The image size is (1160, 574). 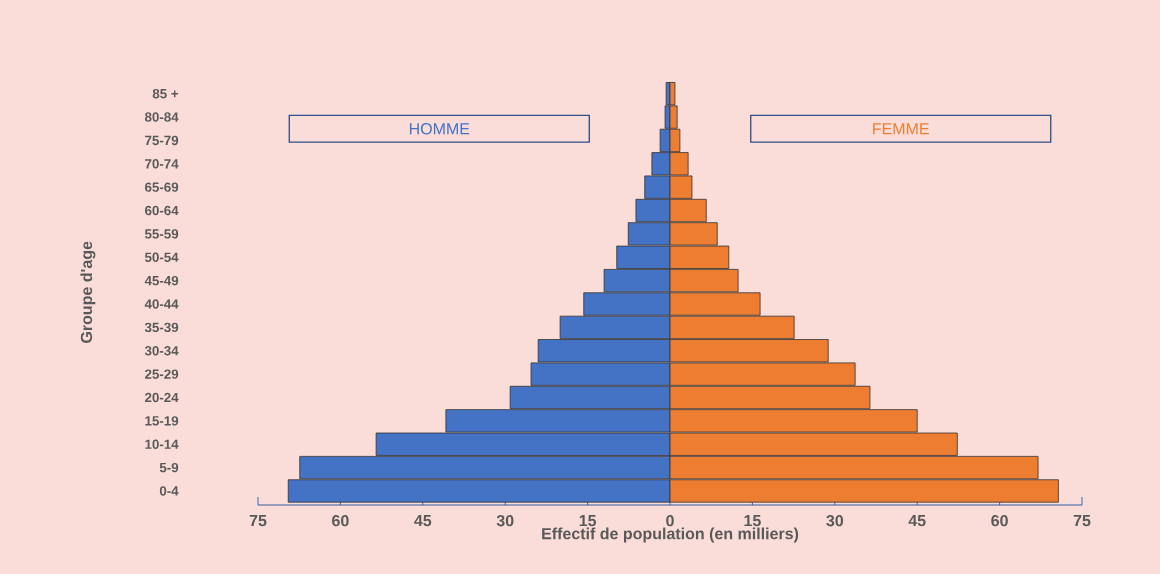 I want to click on y-tick-label: 55-59, so click(x=161, y=234).